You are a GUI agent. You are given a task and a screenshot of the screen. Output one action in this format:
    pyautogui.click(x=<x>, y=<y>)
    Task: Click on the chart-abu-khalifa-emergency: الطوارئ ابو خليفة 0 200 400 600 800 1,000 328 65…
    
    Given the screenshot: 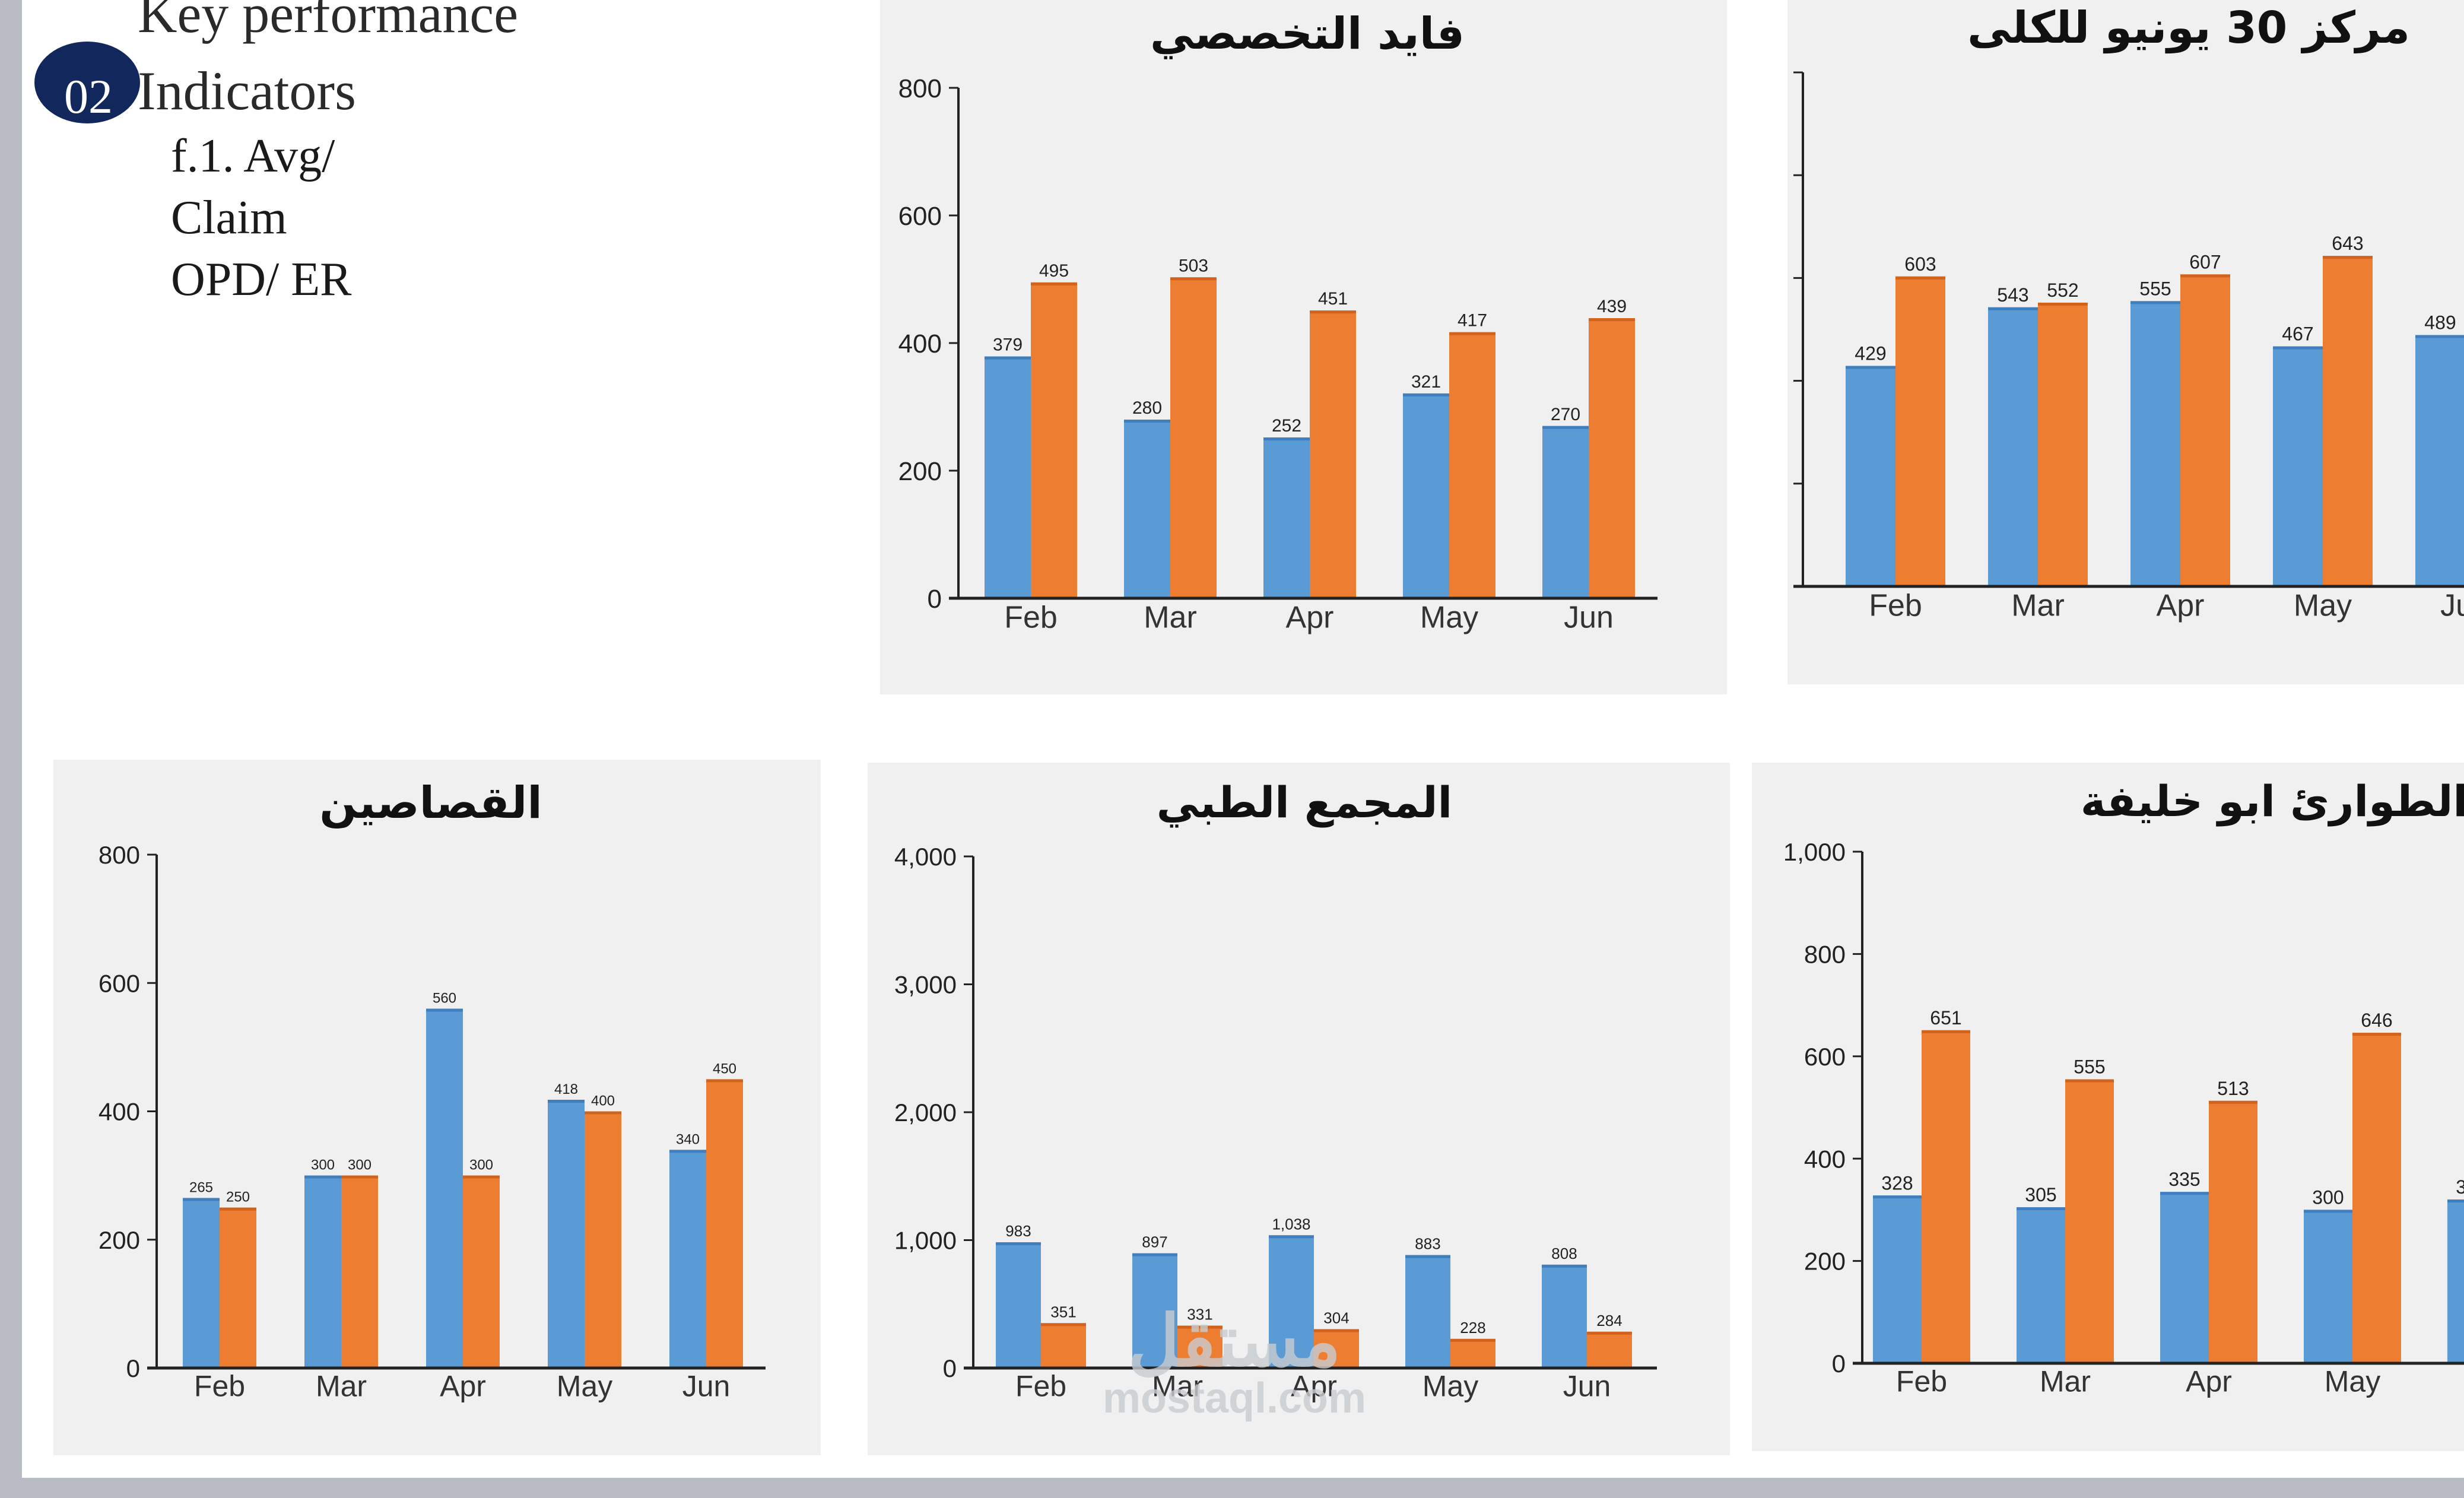 What is the action you would take?
    pyautogui.click(x=2108, y=1107)
    